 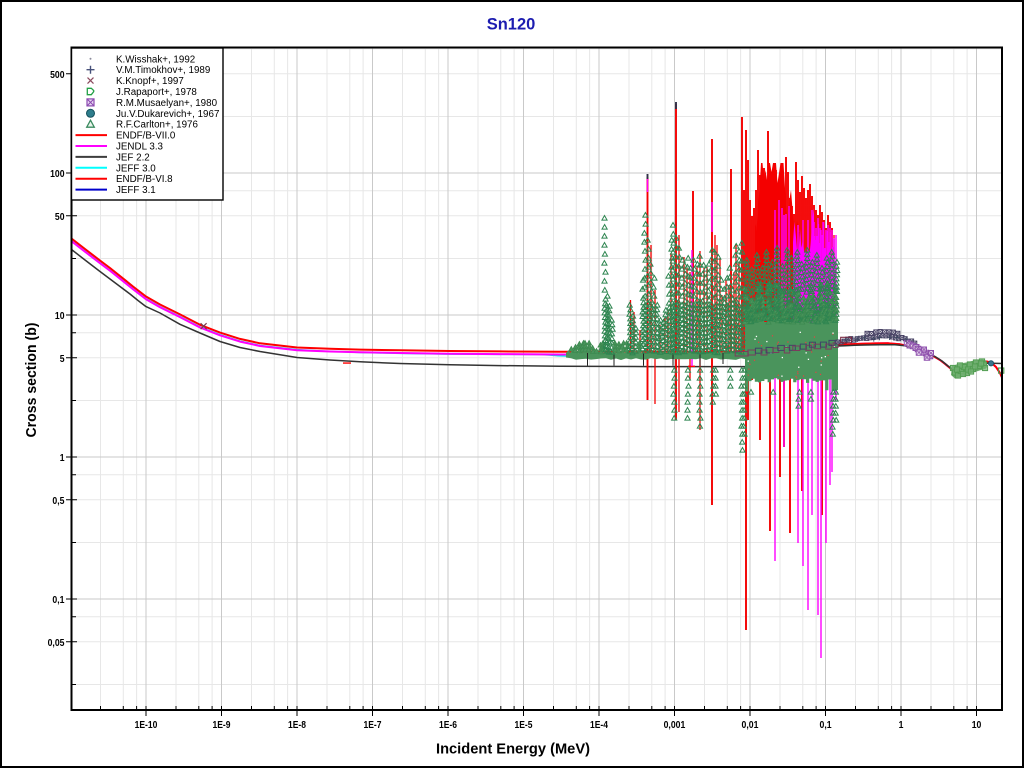 What do you see at coordinates (297, 725) in the screenshot?
I see `svg-text: 1E-8` at bounding box center [297, 725].